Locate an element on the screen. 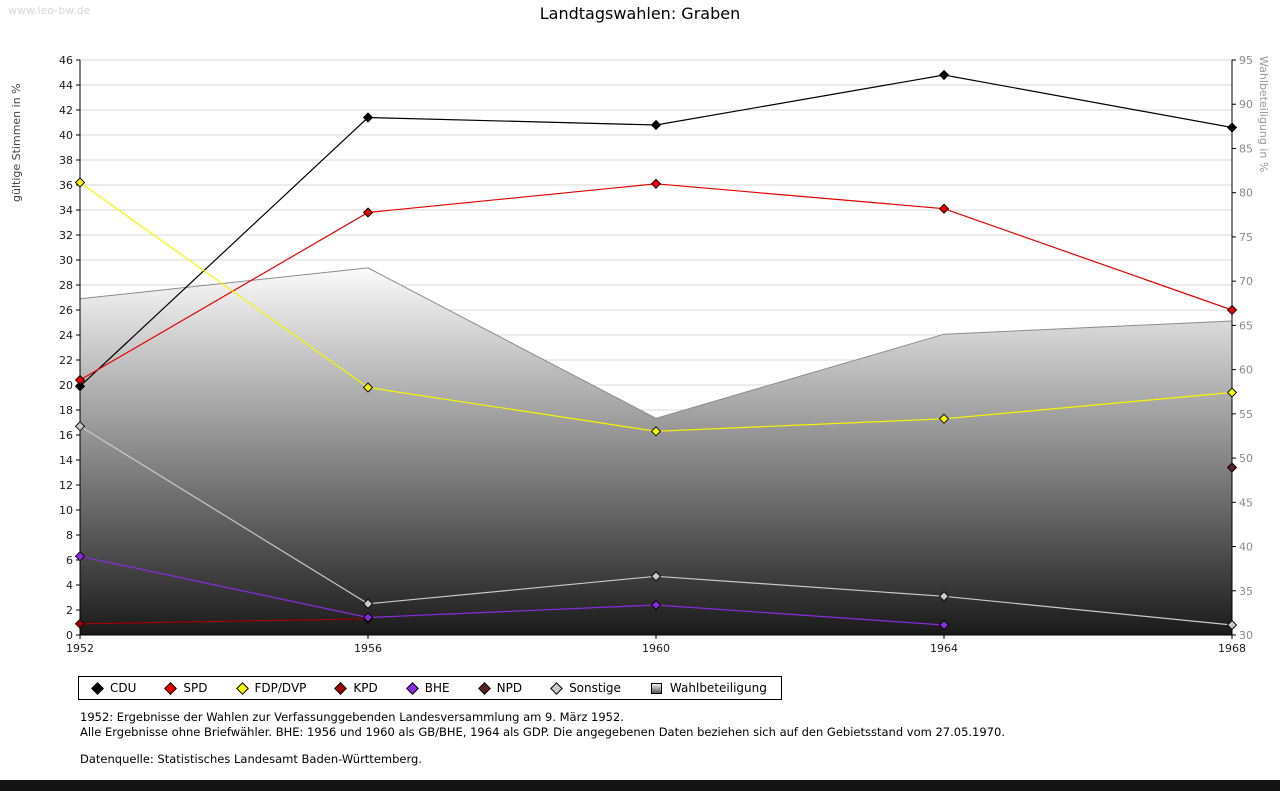  left-tick-label: 42 is located at coordinates (66, 110).